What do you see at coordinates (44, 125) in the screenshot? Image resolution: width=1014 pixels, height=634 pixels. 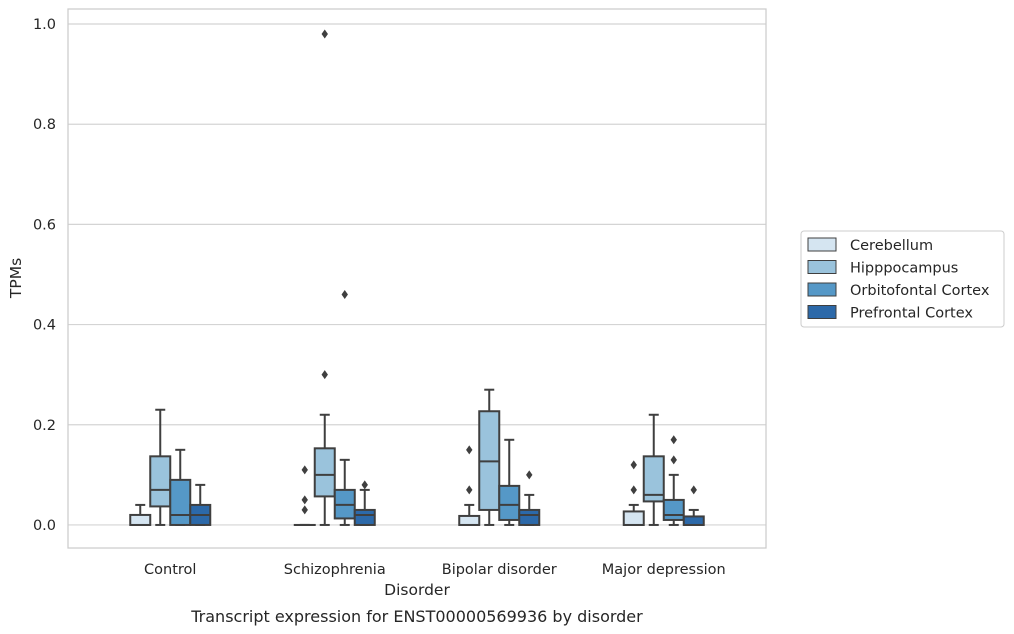 I see `y-tick-label: 0.8` at bounding box center [44, 125].